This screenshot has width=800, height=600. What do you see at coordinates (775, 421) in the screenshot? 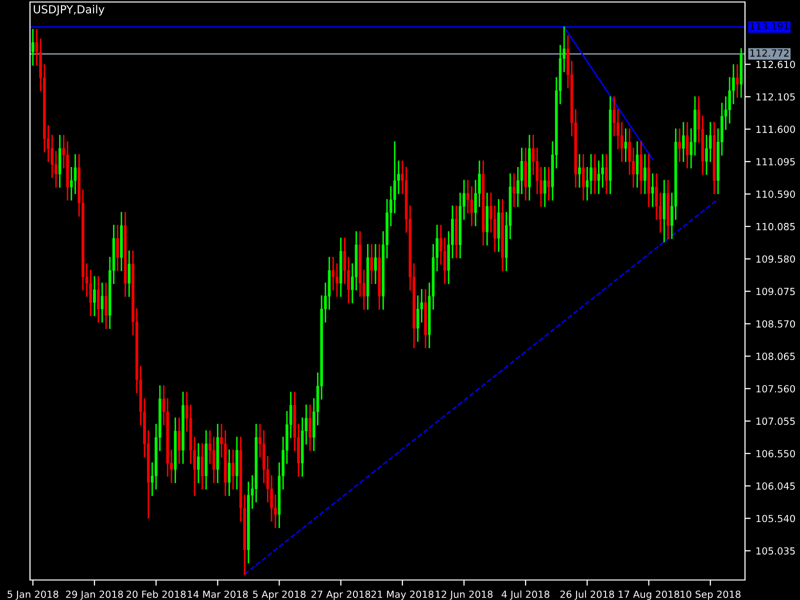
I see `y-tick-label: 107.055` at bounding box center [775, 421].